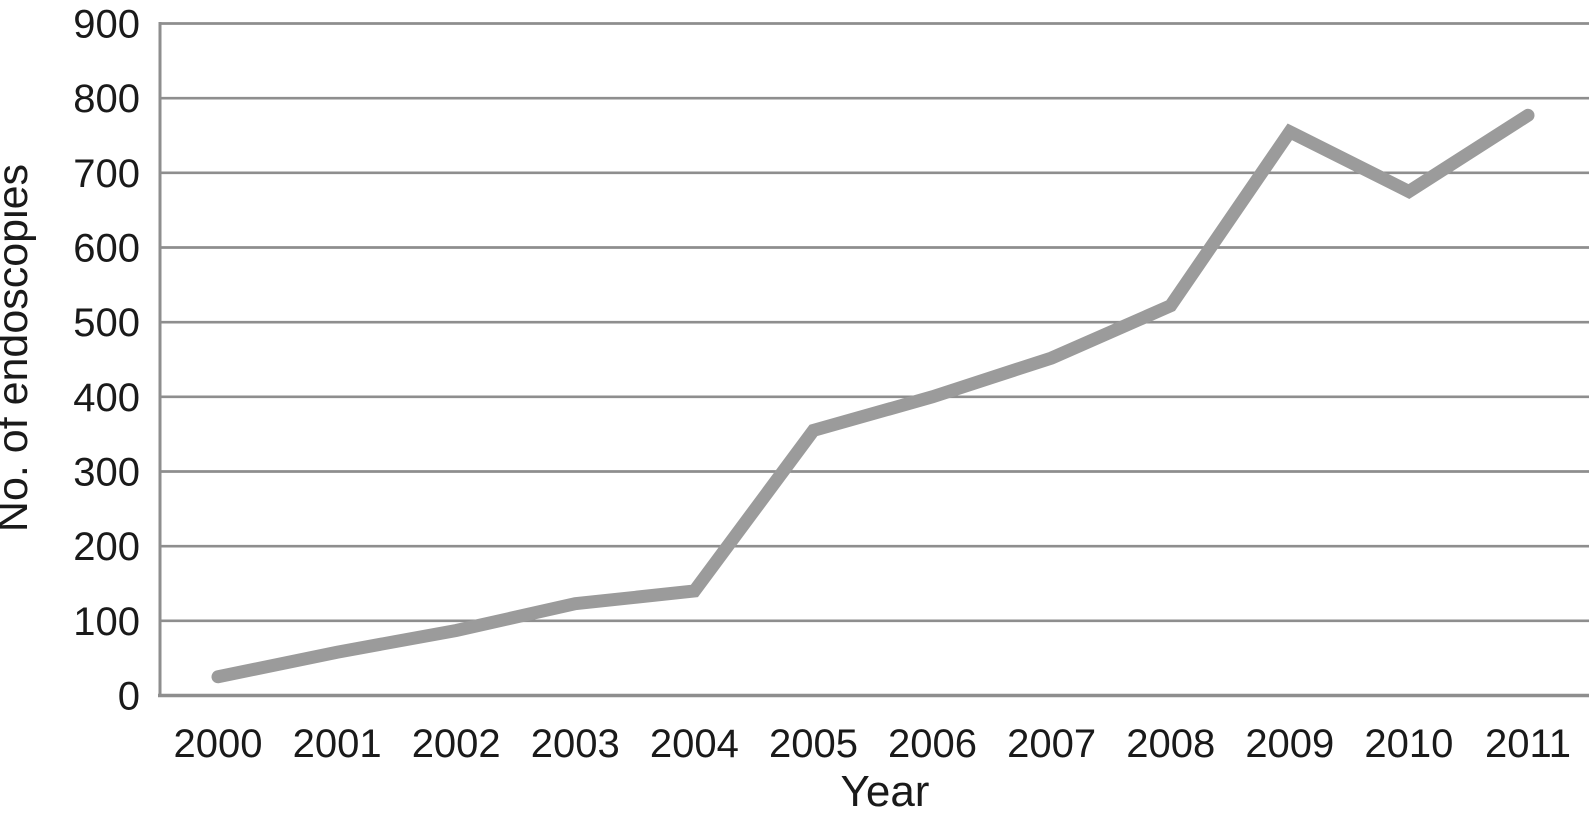  Describe the element at coordinates (885, 791) in the screenshot. I see `x-axis-title: Year` at that location.